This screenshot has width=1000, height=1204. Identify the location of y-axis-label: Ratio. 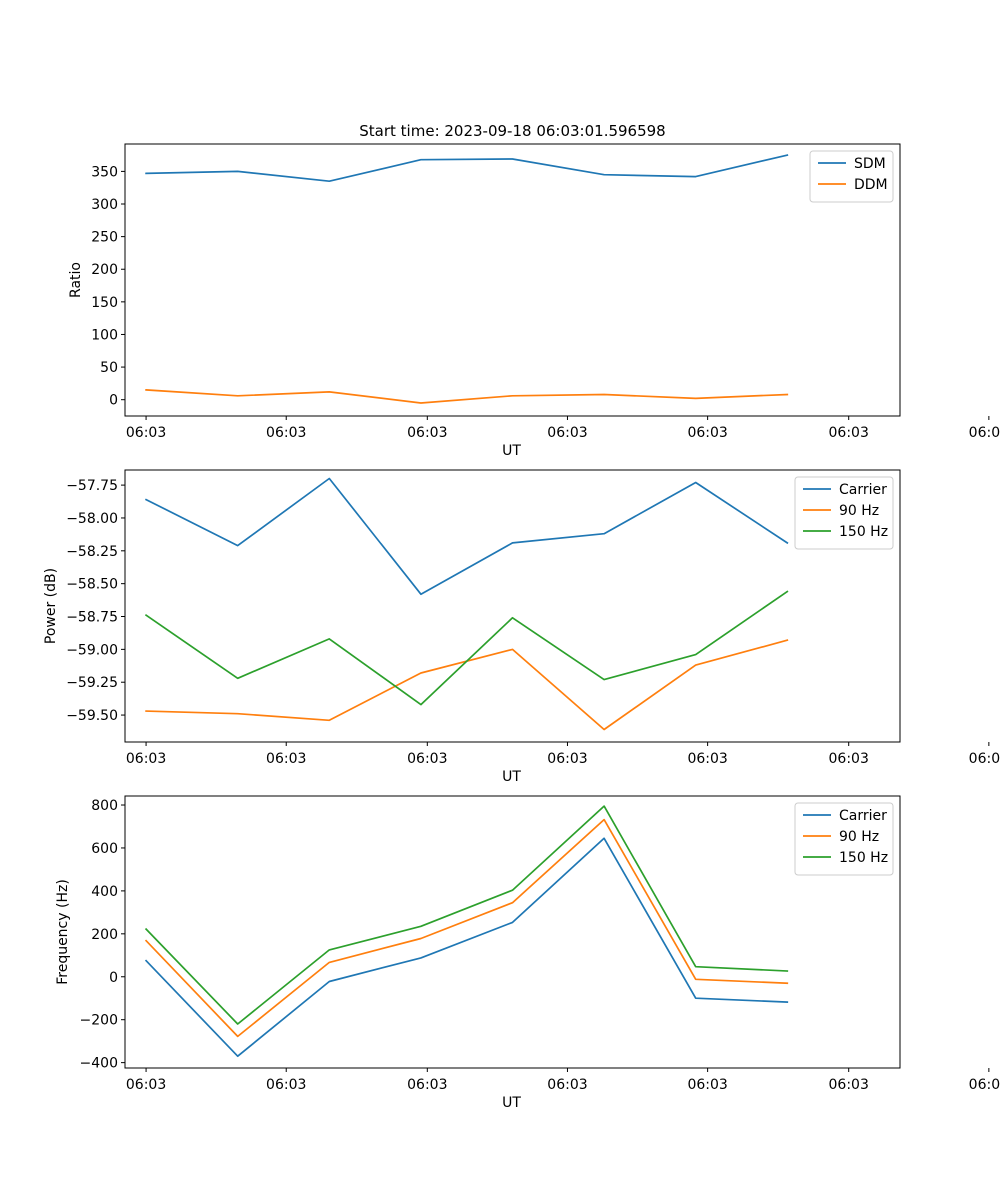
(76, 280).